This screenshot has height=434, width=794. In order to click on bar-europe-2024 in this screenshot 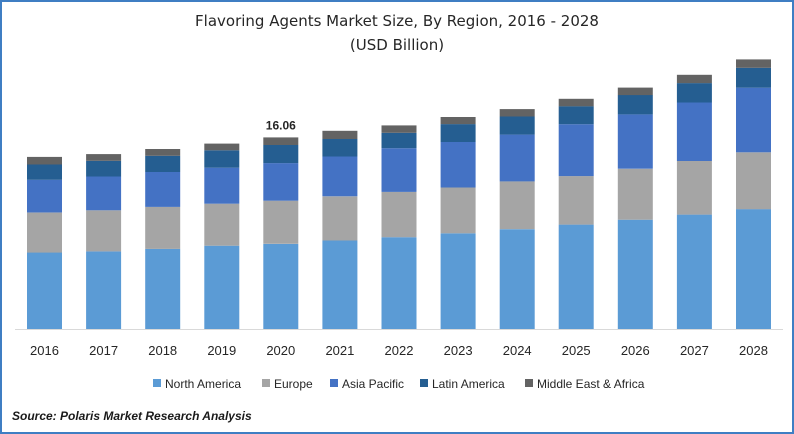, I will do `click(517, 205)`.